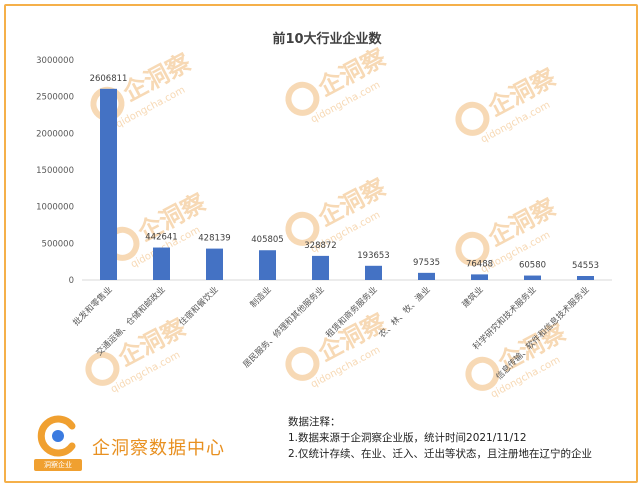  I want to click on notes-title: 数据注释：, so click(314, 422).